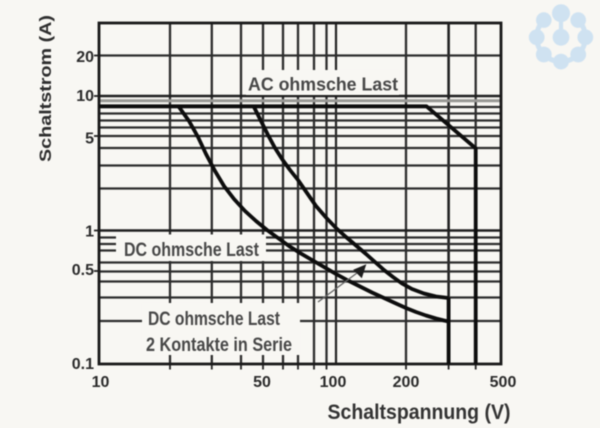  I want to click on svg-text: 5, so click(89, 139).